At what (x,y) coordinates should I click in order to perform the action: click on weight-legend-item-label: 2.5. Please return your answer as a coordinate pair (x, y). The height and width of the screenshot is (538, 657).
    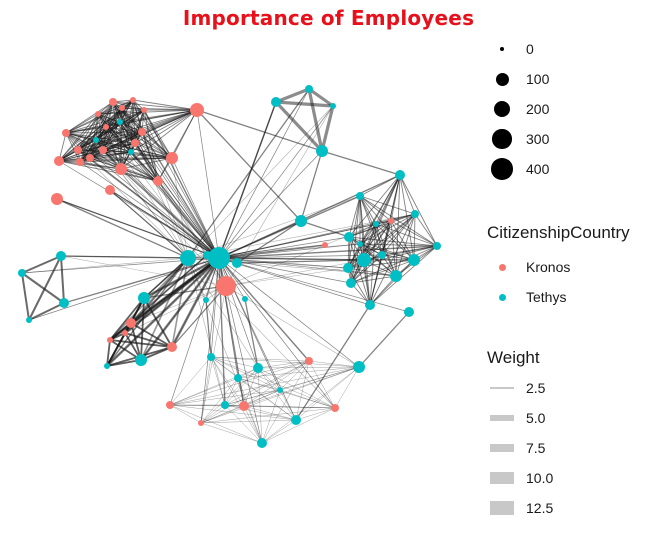
    Looking at the image, I should click on (536, 388).